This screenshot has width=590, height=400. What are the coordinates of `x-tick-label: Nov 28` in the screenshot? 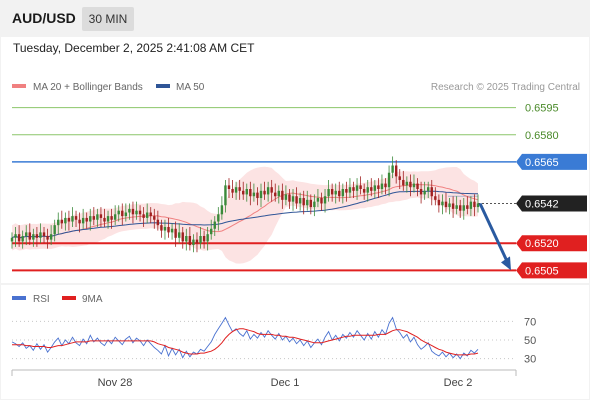 It's located at (115, 383).